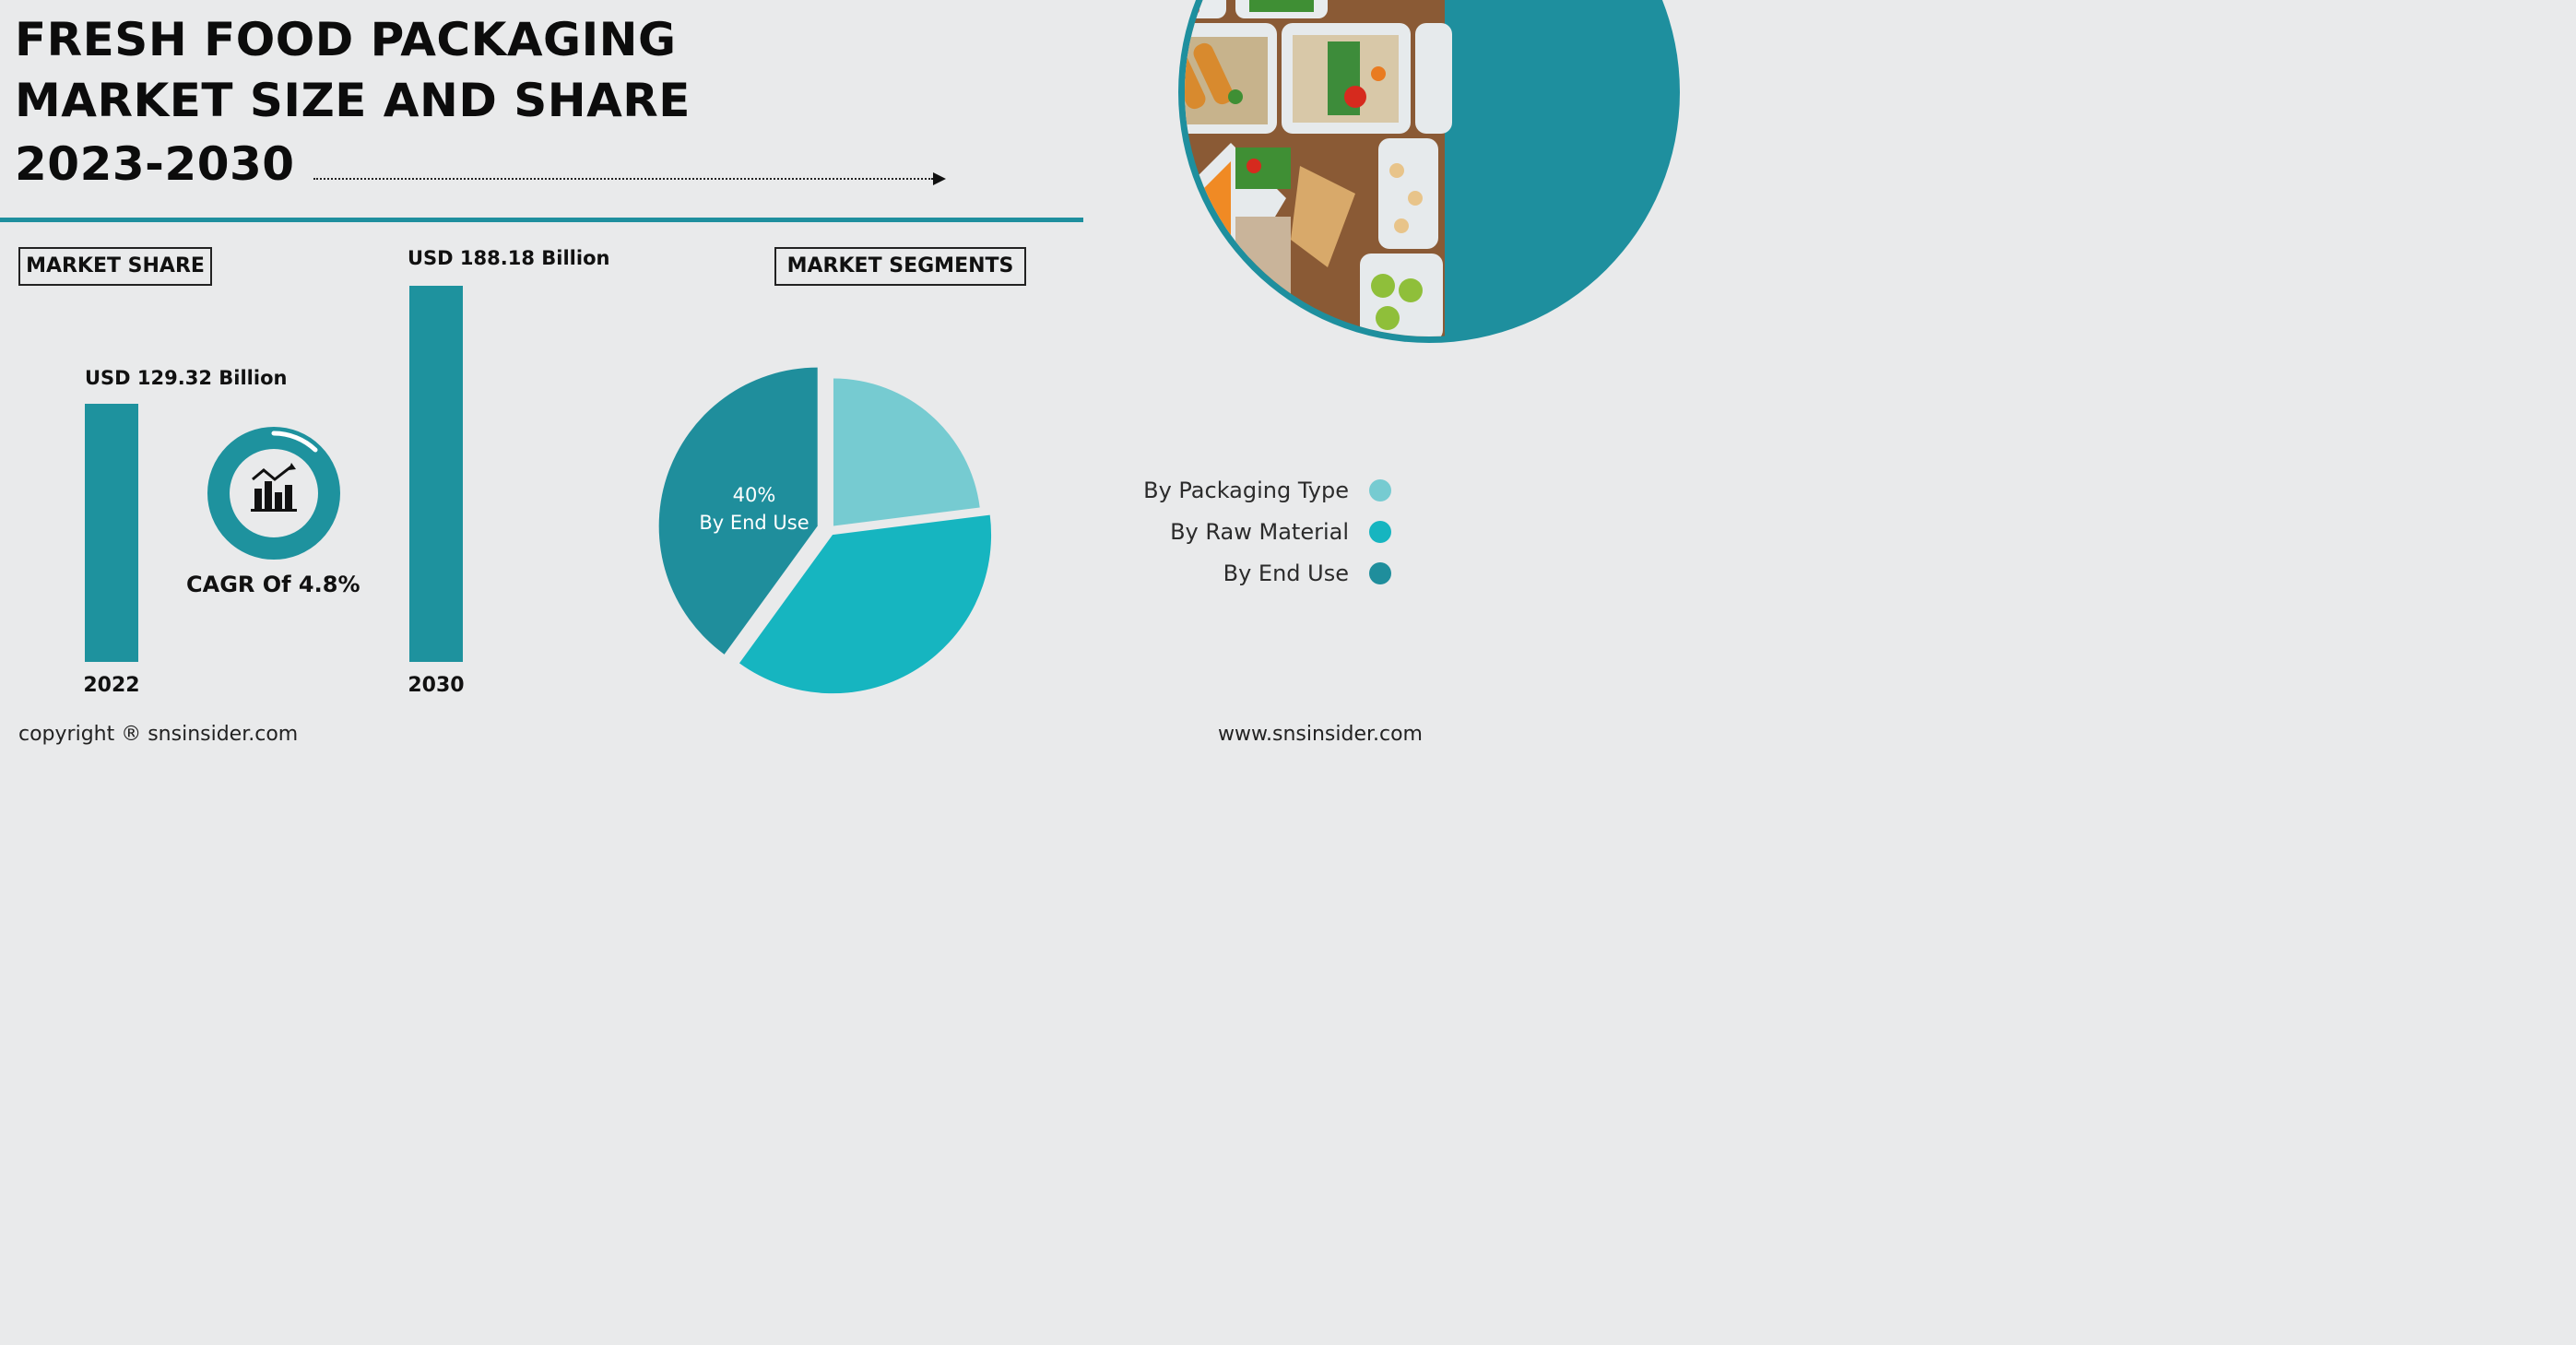 This screenshot has width=2576, height=1345. What do you see at coordinates (900, 266) in the screenshot?
I see `market-segments-heading: MARKET SEGMENTS` at bounding box center [900, 266].